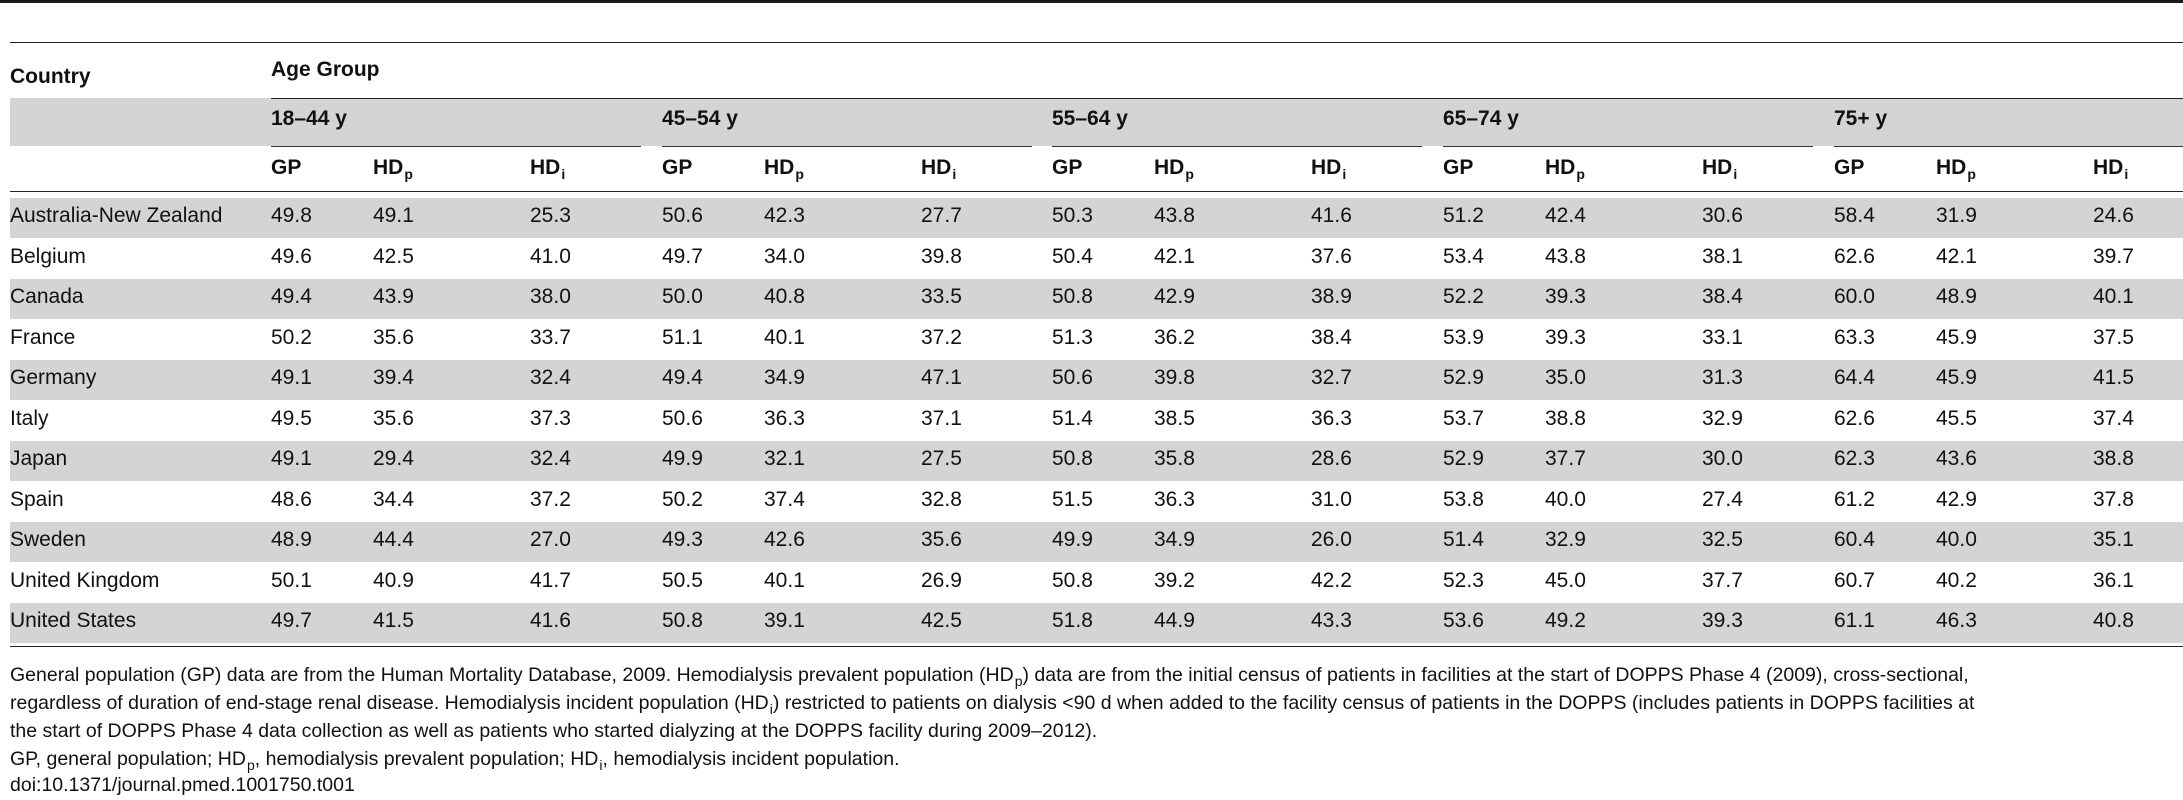 This screenshot has height=800, width=2183. I want to click on country-cell: Canada, so click(47, 296).